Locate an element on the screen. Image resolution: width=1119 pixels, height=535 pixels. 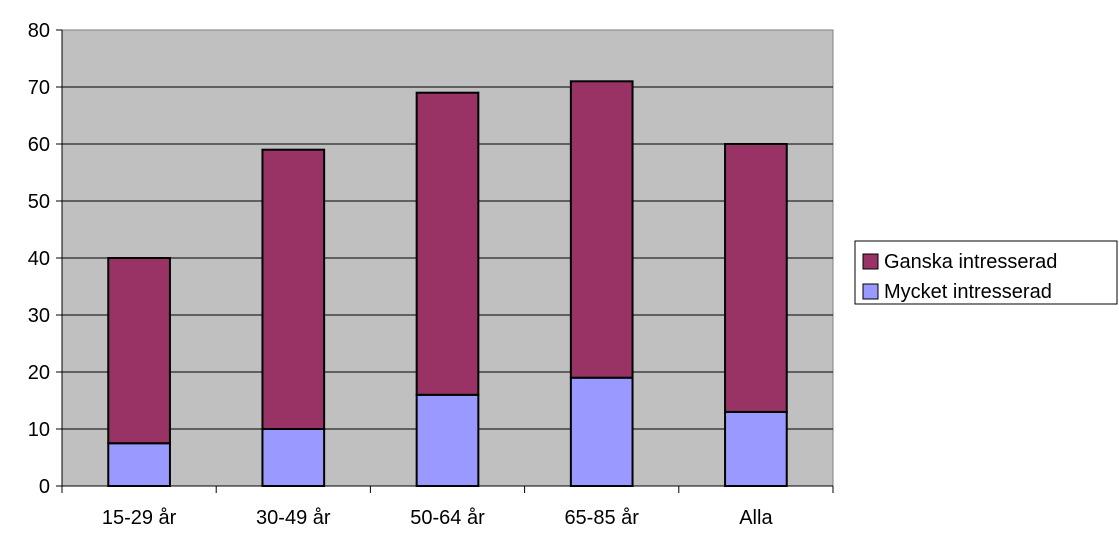
y-tick-labels: 0 10 20 30 40 50 60 70 80 is located at coordinates (39, 259).